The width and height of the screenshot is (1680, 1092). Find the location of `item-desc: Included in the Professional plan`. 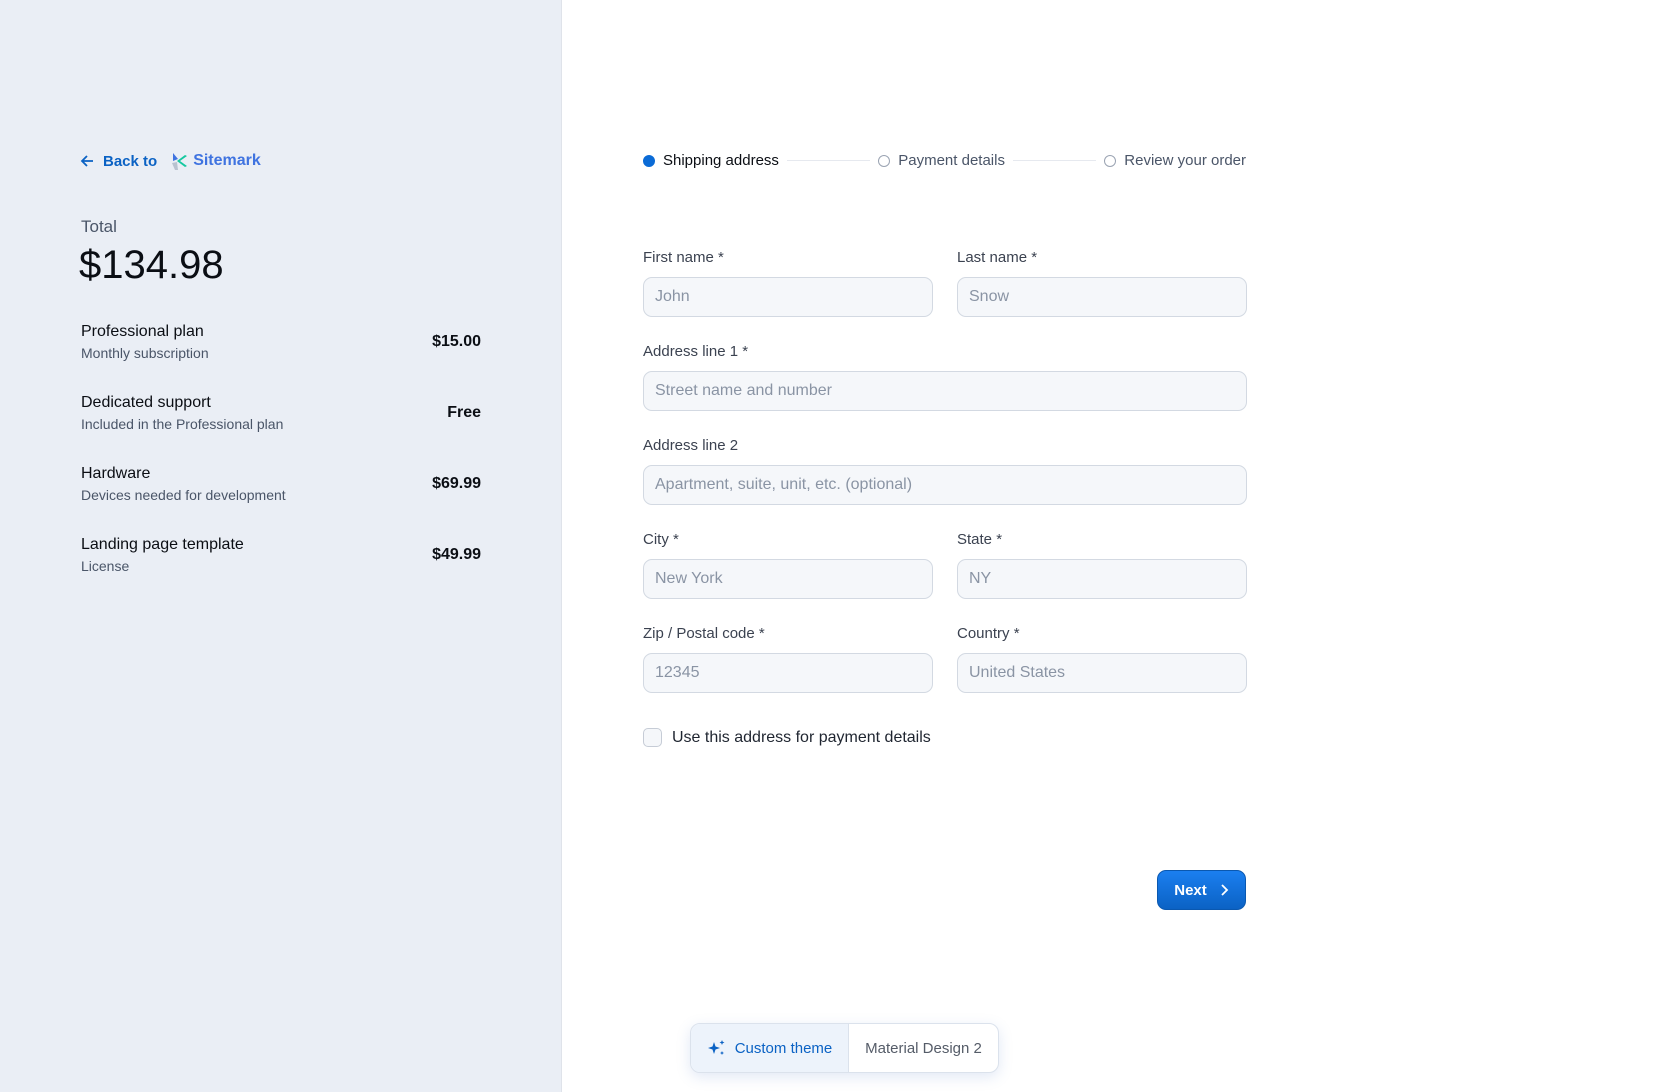

item-desc: Included in the Professional plan is located at coordinates (182, 424).